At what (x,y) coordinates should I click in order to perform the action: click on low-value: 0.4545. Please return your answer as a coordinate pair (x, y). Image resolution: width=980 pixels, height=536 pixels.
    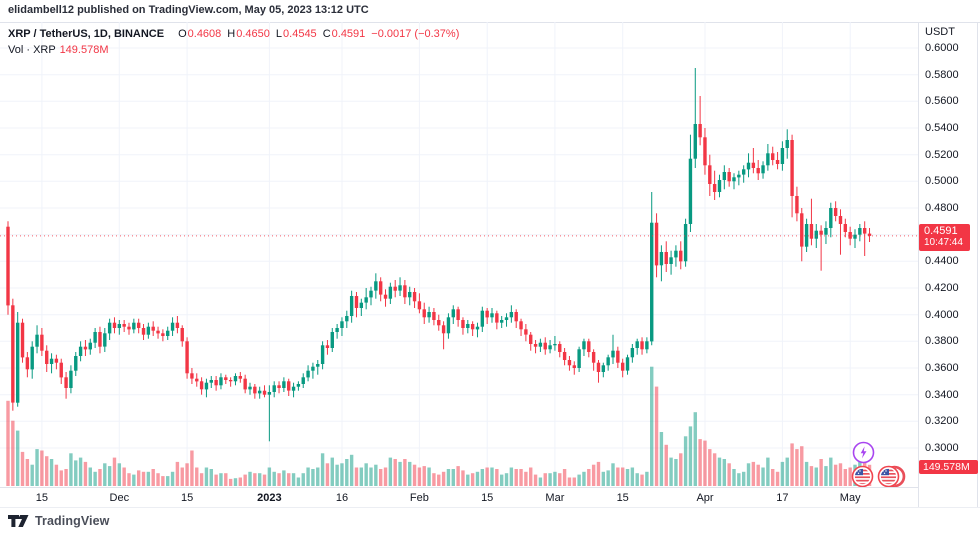
    Looking at the image, I should click on (300, 34).